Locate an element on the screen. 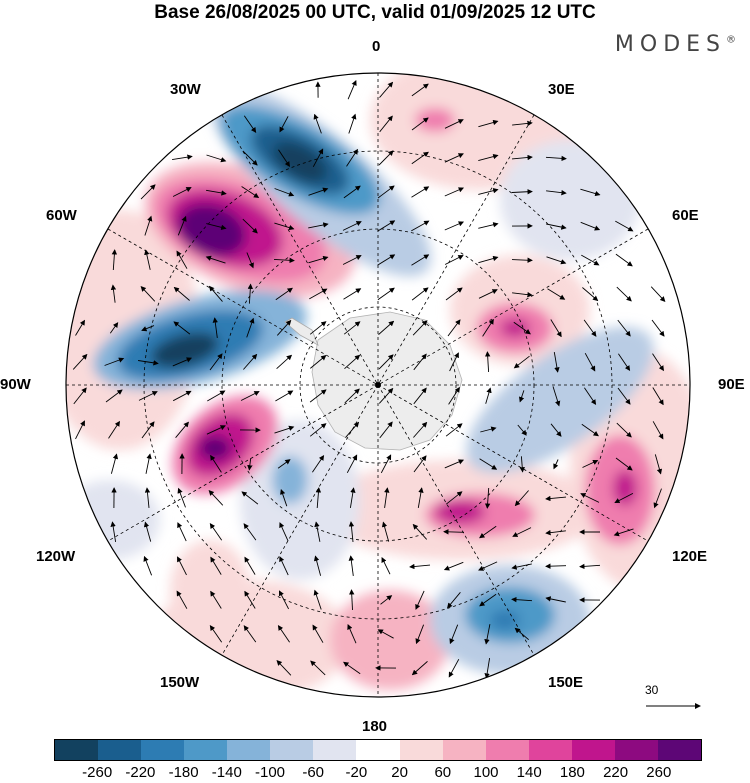 The height and width of the screenshot is (783, 750). lon-label-120w: 120W is located at coordinates (56, 556).